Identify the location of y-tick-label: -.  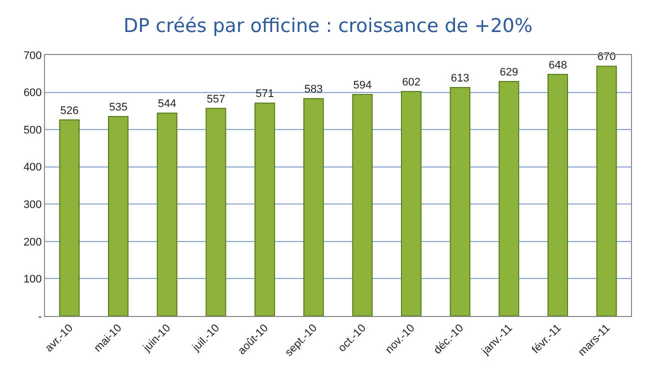
(40, 316).